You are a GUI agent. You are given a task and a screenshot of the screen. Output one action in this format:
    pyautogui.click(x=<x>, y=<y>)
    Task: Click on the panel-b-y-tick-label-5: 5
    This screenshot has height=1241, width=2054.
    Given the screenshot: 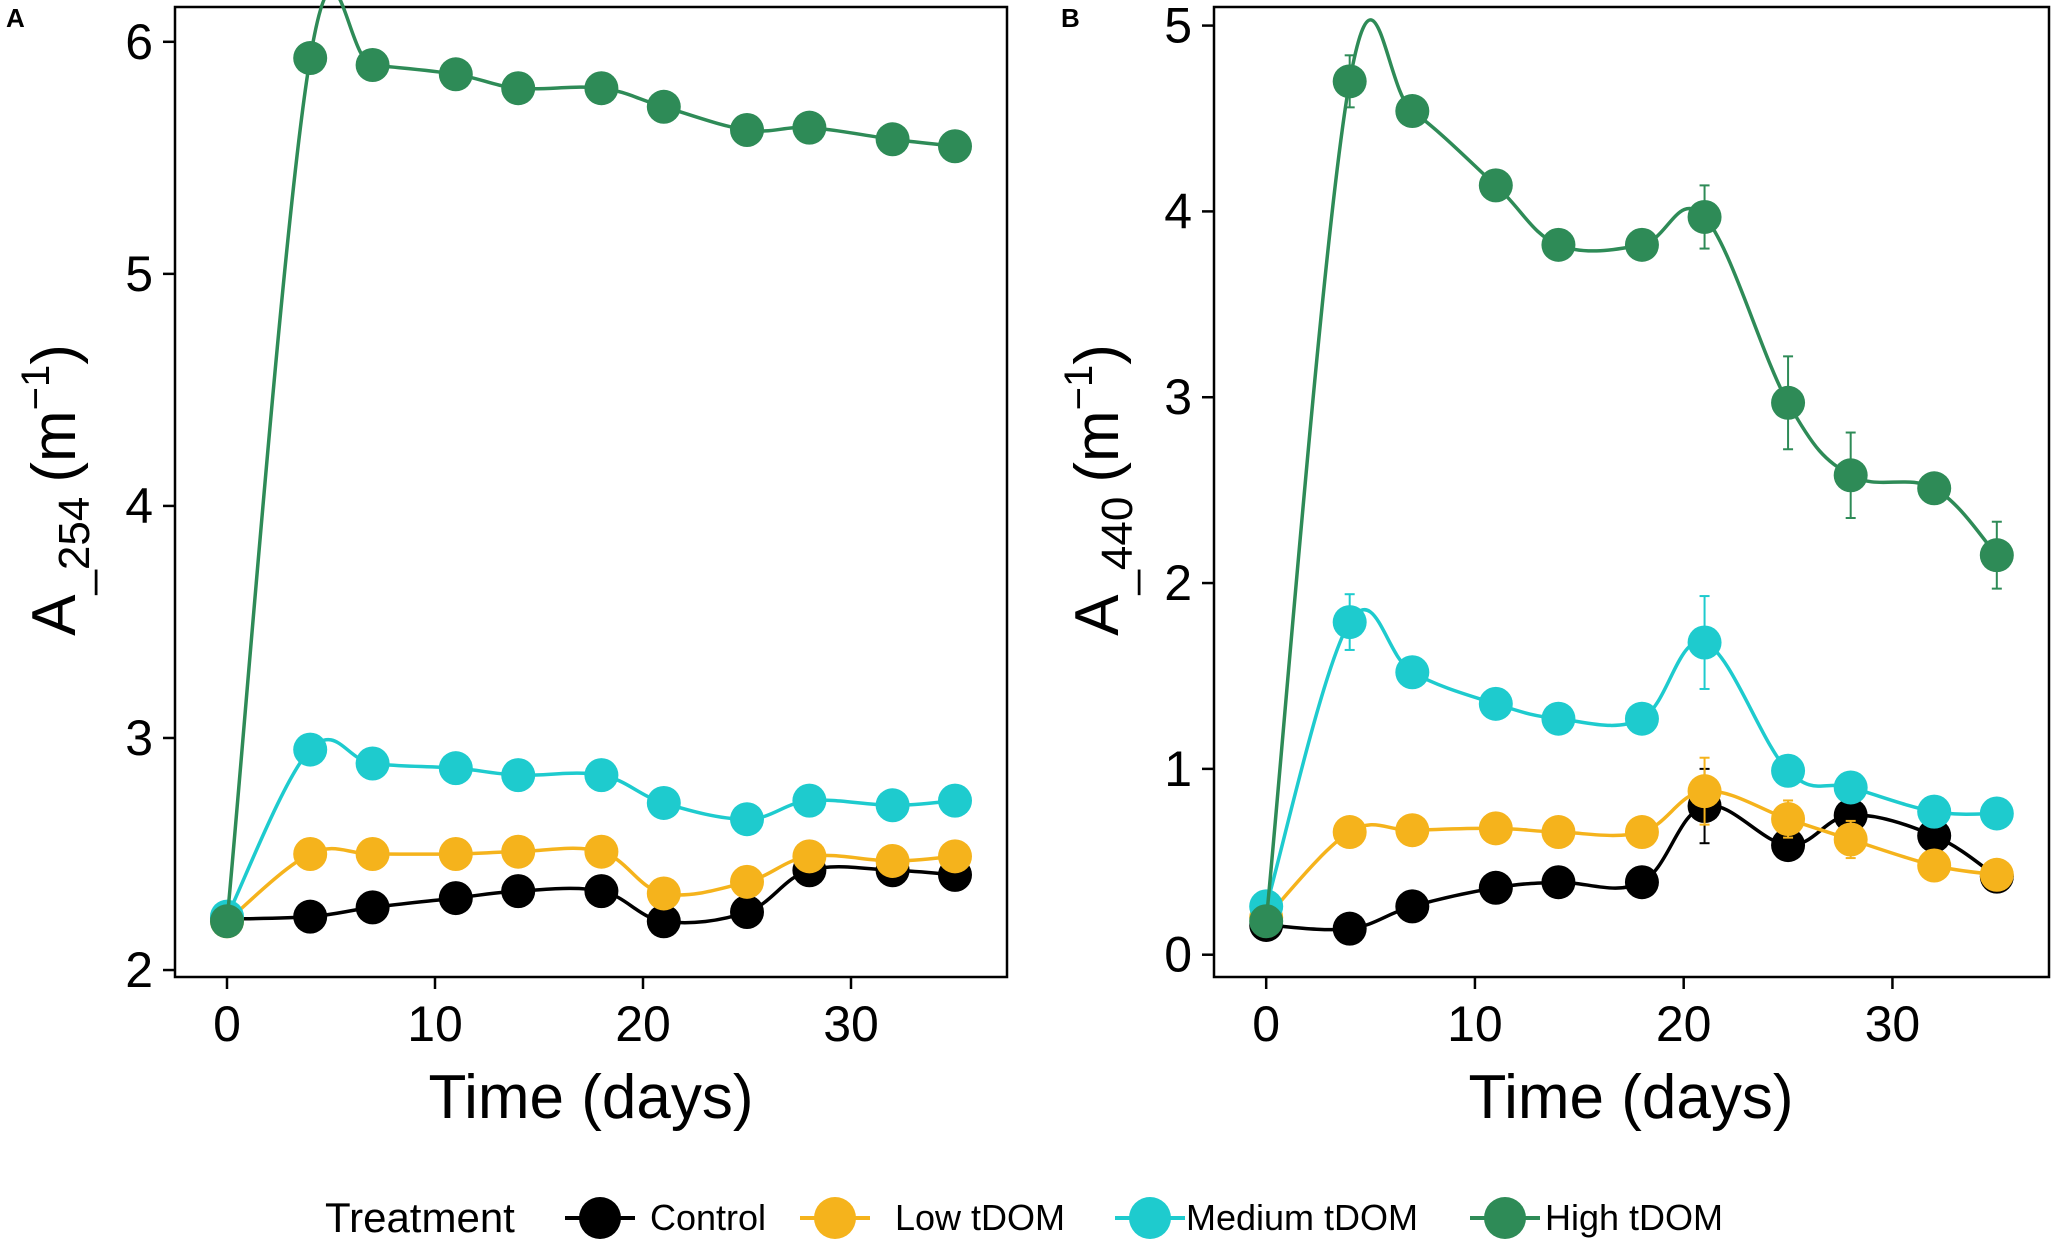 What is the action you would take?
    pyautogui.click(x=1178, y=27)
    